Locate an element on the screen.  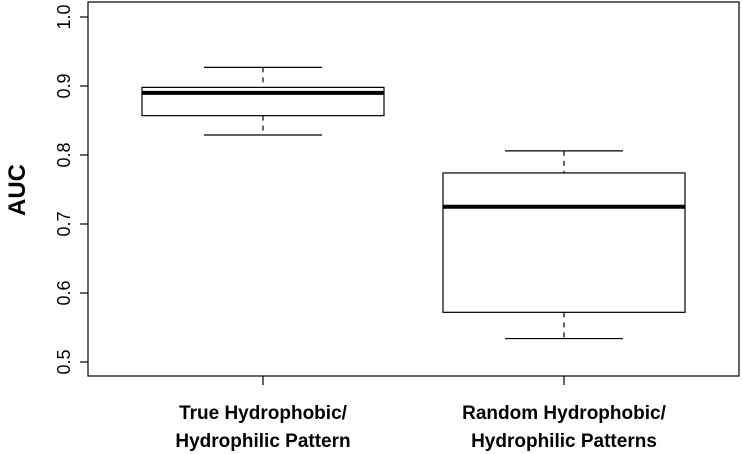
y-axis: 0.5 0.6 0.7 0.8 0.9 1.0 is located at coordinates (71, 189).